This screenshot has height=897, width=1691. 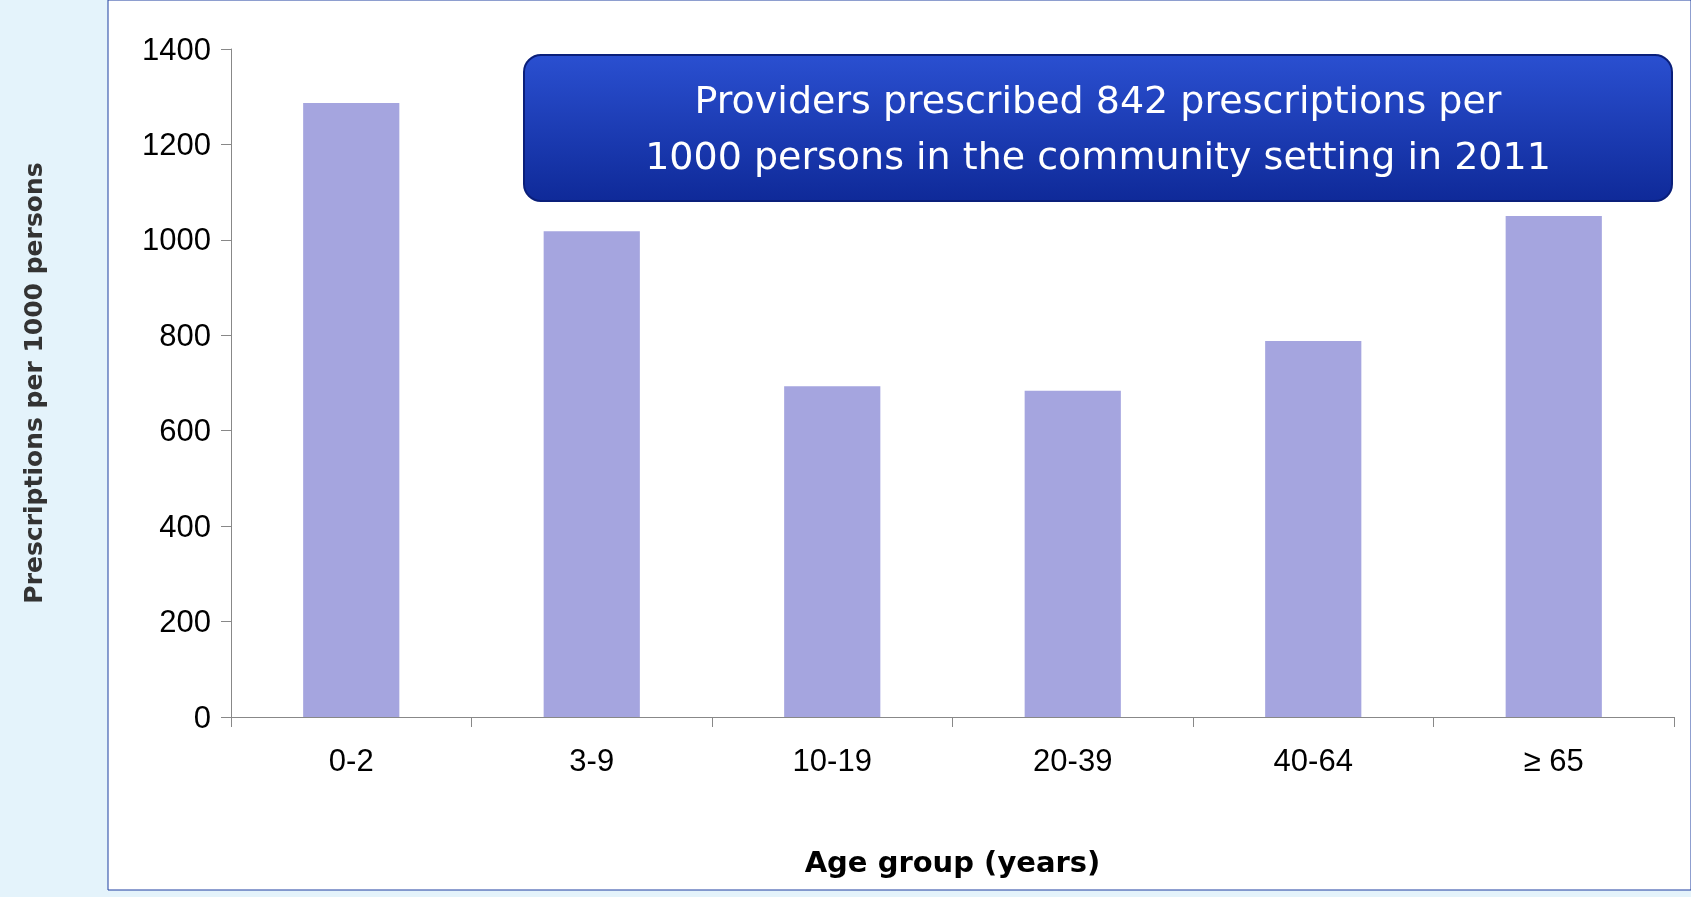 I want to click on x-tick-label: 40-64, so click(x=1313, y=760).